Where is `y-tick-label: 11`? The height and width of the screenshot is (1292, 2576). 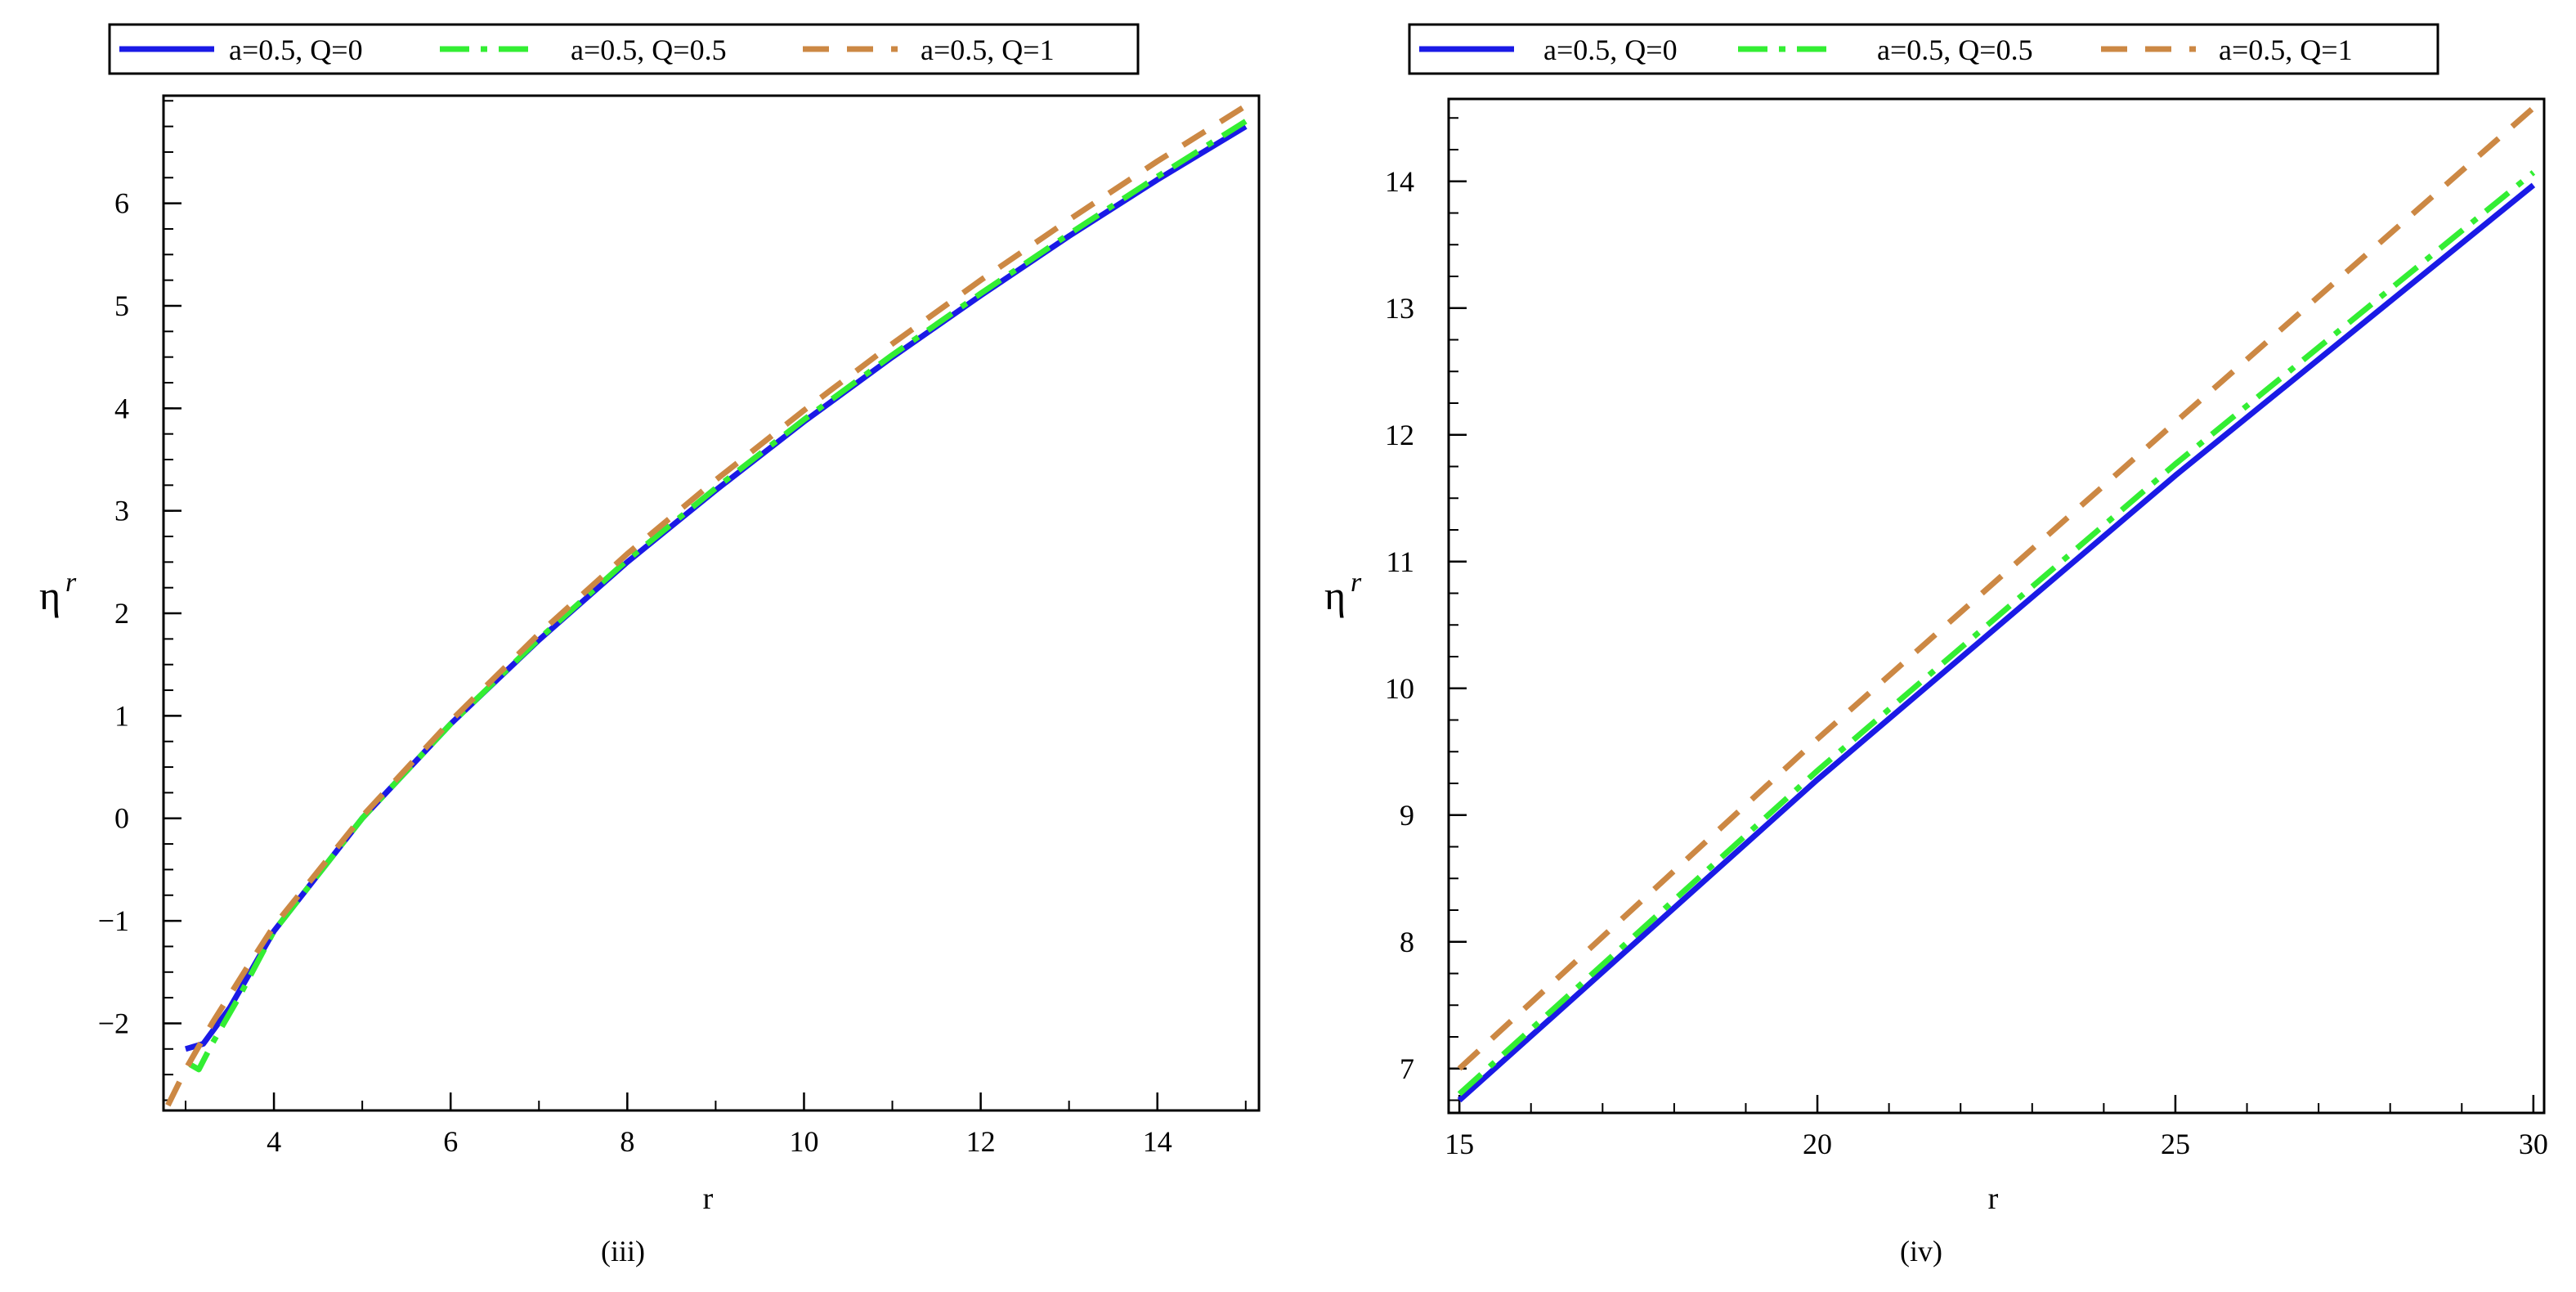
y-tick-label: 11 is located at coordinates (1400, 561).